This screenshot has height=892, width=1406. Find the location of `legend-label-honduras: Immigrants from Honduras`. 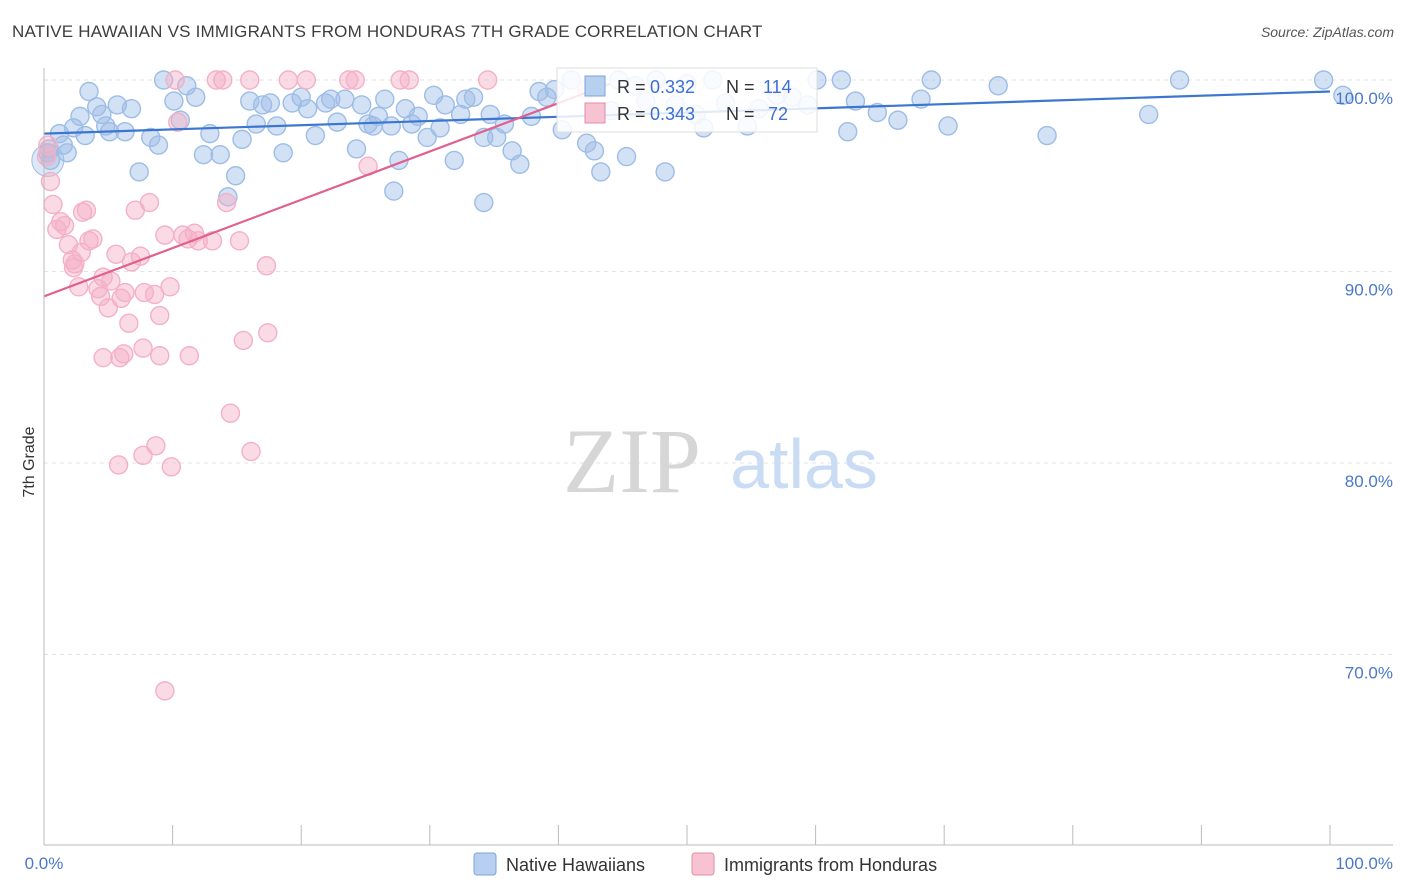

legend-label-honduras: Immigrants from Honduras is located at coordinates (830, 865).